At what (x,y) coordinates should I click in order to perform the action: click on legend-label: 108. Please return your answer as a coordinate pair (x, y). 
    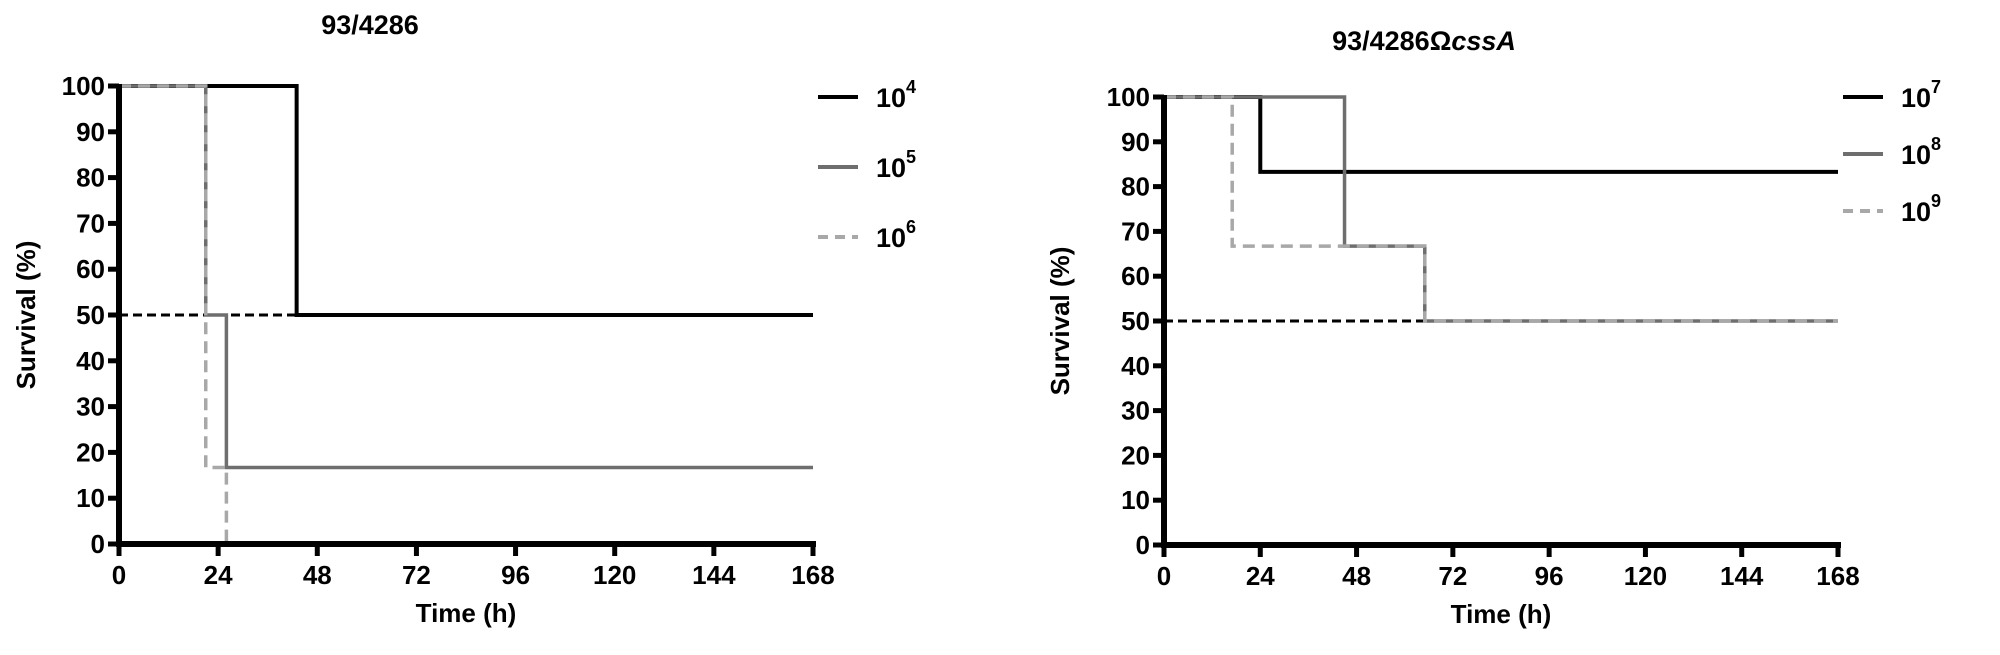
    Looking at the image, I should click on (1921, 152).